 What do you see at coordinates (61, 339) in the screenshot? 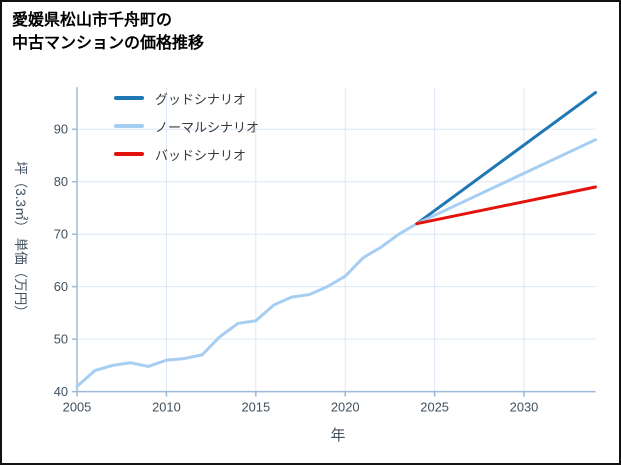
I see `y-tick-label: 50` at bounding box center [61, 339].